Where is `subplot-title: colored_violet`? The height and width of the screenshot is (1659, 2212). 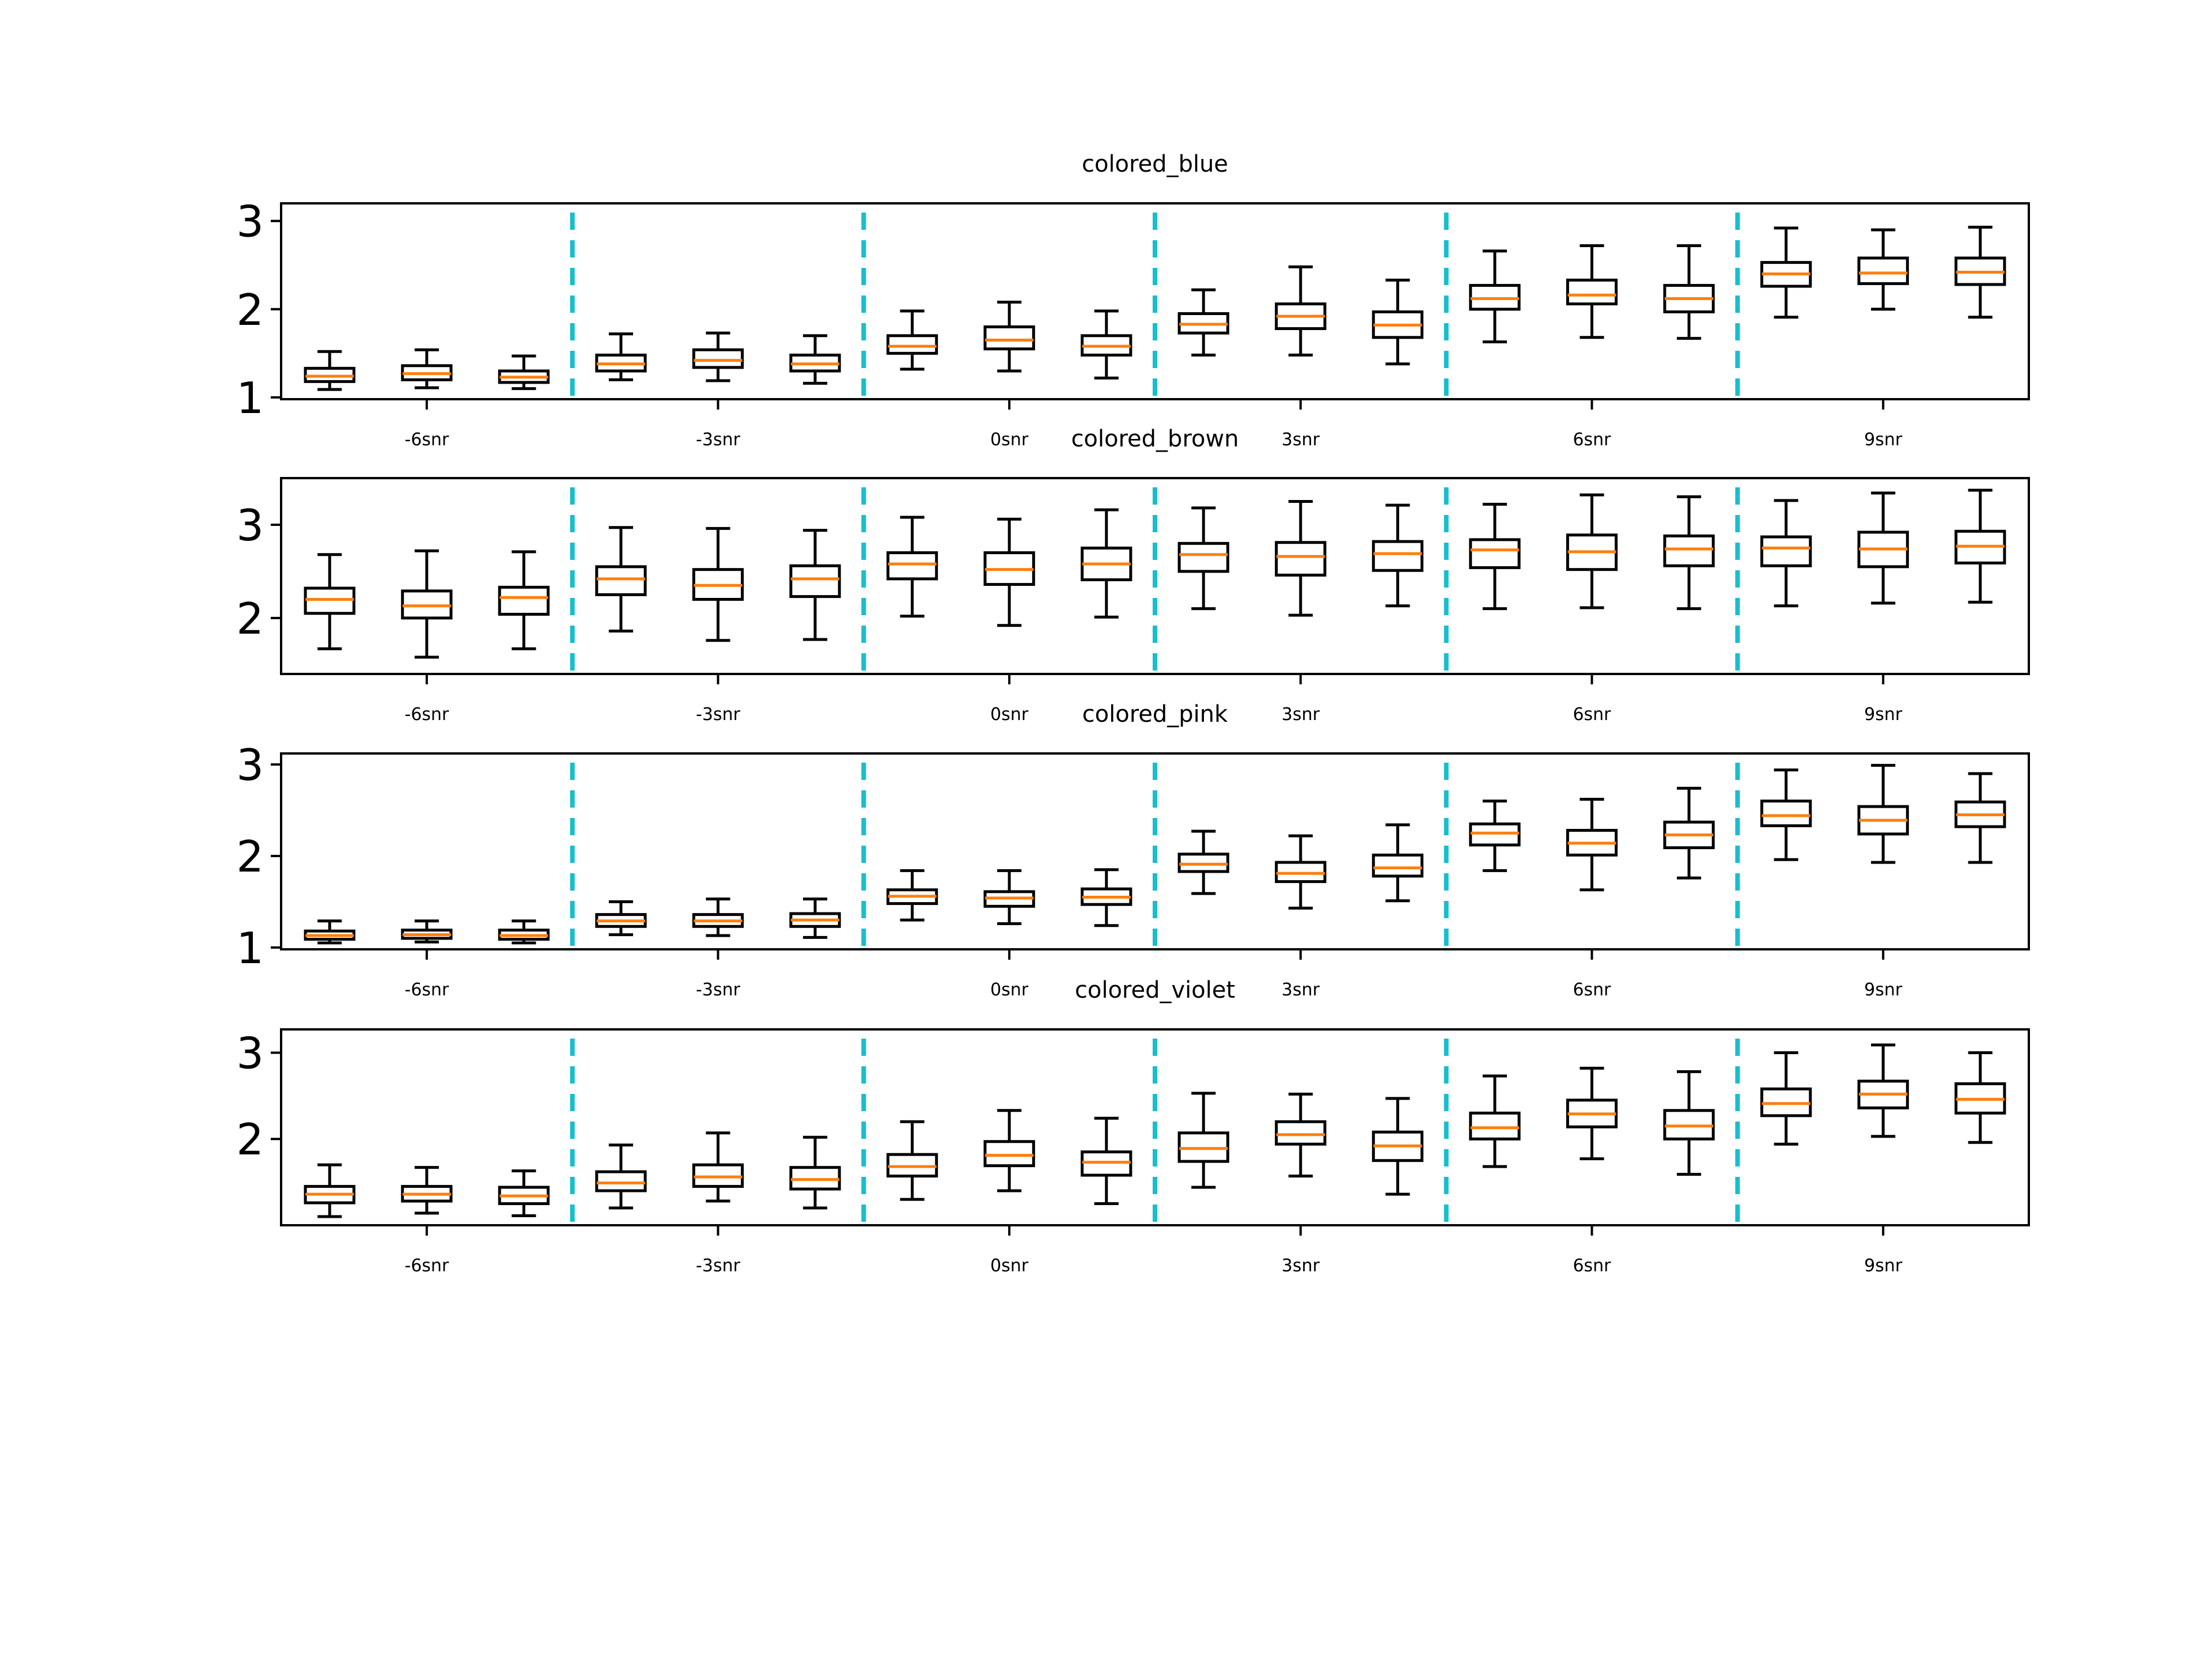
subplot-title: colored_violet is located at coordinates (1155, 990).